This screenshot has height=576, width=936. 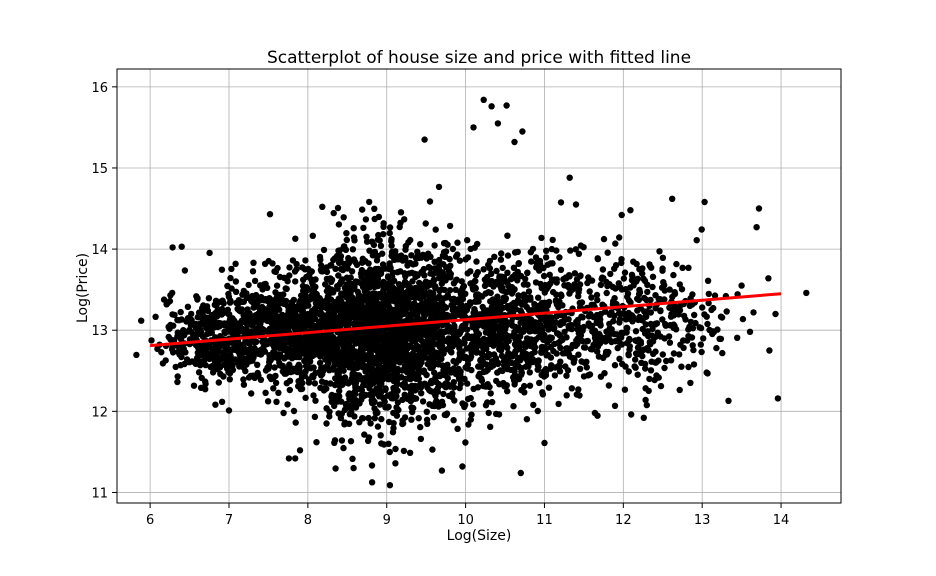 I want to click on x-tick-label: 7, so click(x=229, y=520).